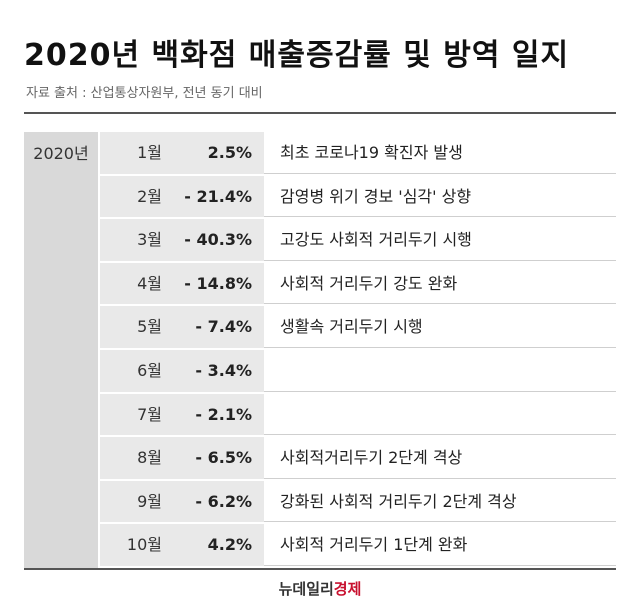 The image size is (640, 610). What do you see at coordinates (218, 240) in the screenshot?
I see `change-rate-cell: - 40.3%` at bounding box center [218, 240].